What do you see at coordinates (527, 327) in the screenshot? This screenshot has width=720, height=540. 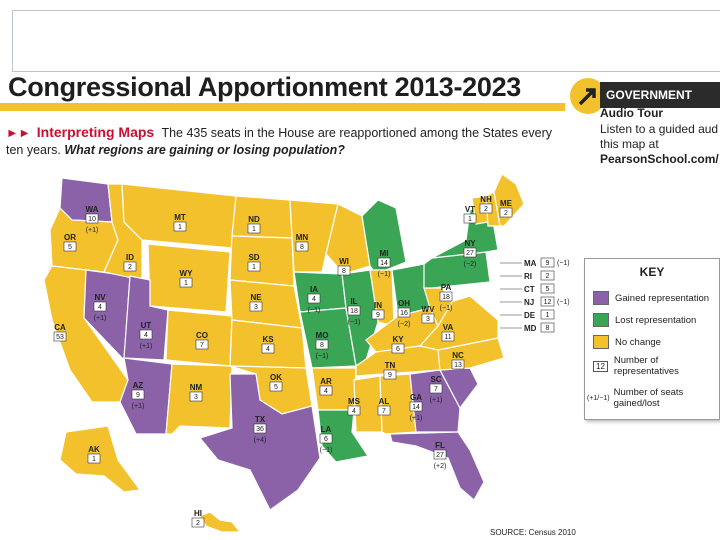 I see `callout-md: MD 8` at bounding box center [527, 327].